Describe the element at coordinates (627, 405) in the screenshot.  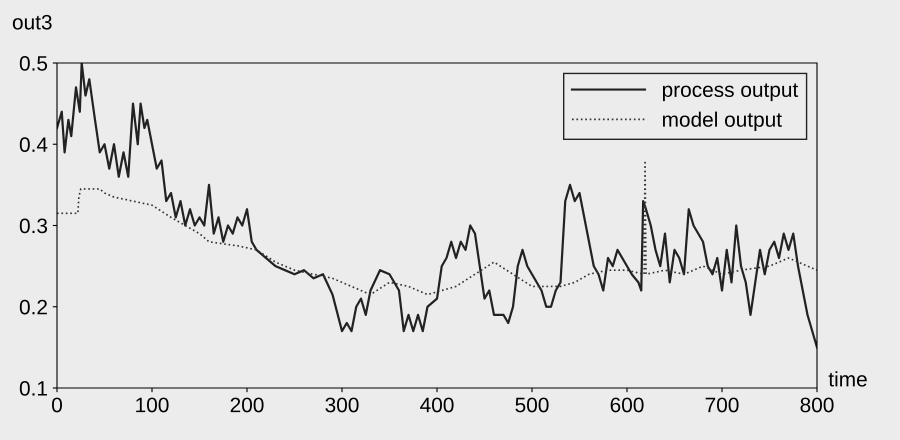
I see `x-tick-label: 600` at that location.